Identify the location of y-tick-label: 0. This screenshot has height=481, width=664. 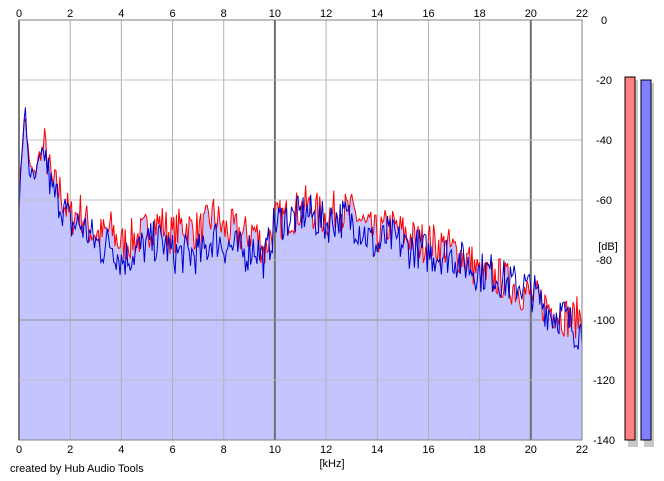
(604, 21).